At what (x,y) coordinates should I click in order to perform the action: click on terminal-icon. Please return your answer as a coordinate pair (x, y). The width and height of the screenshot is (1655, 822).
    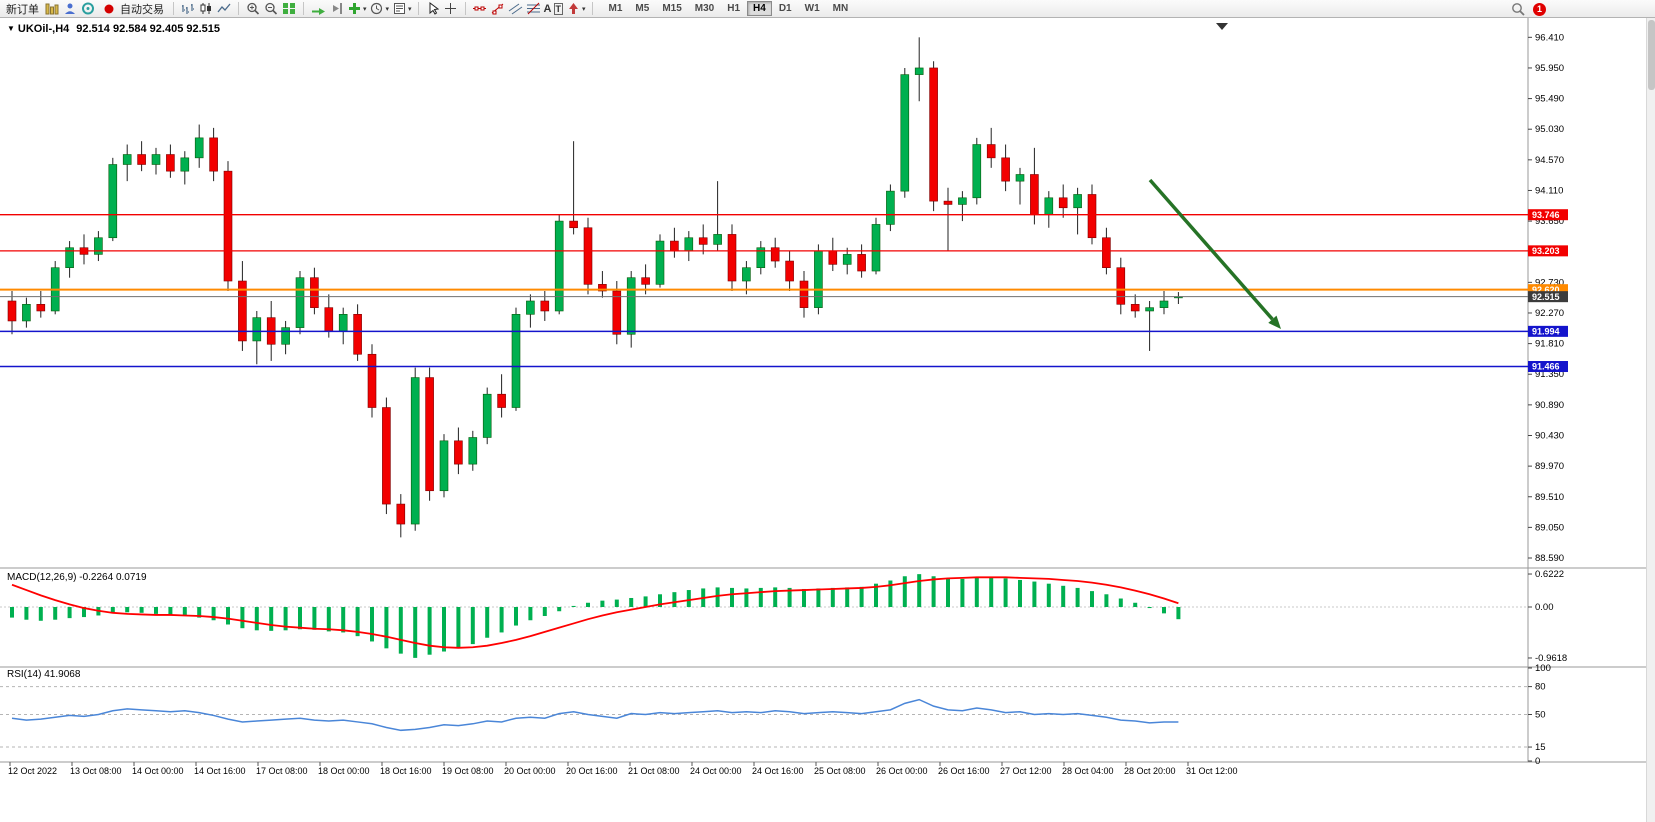
    Looking at the image, I should click on (88, 9).